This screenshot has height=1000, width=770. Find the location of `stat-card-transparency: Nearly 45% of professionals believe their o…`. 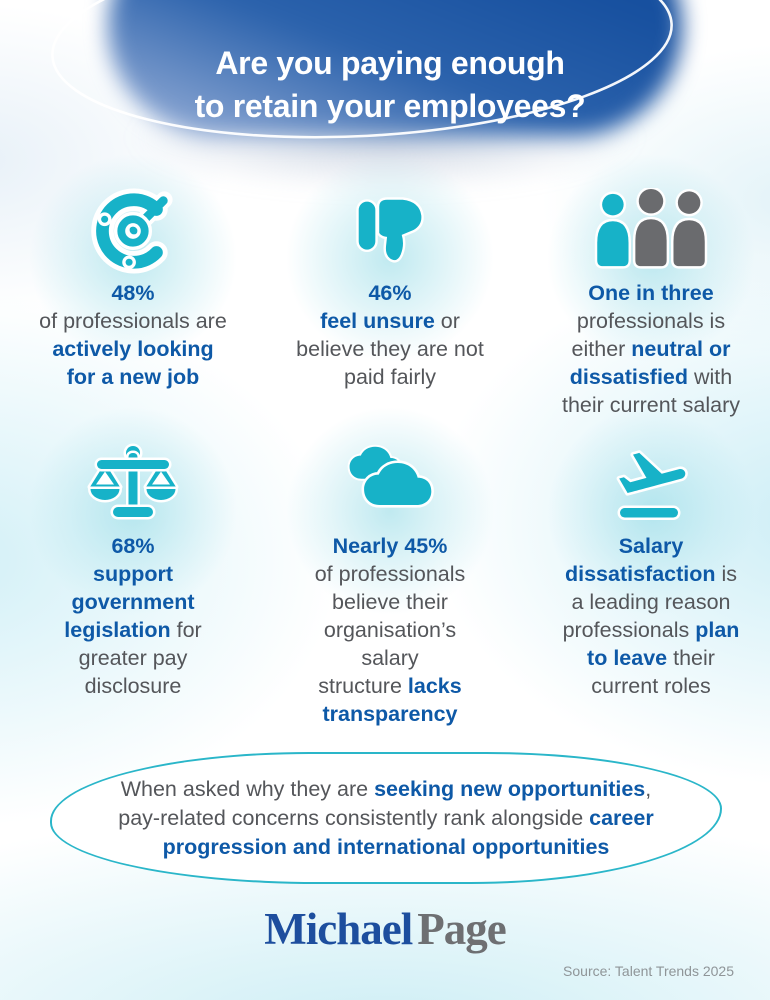

stat-card-transparency: Nearly 45% of professionals believe their o… is located at coordinates (390, 567).